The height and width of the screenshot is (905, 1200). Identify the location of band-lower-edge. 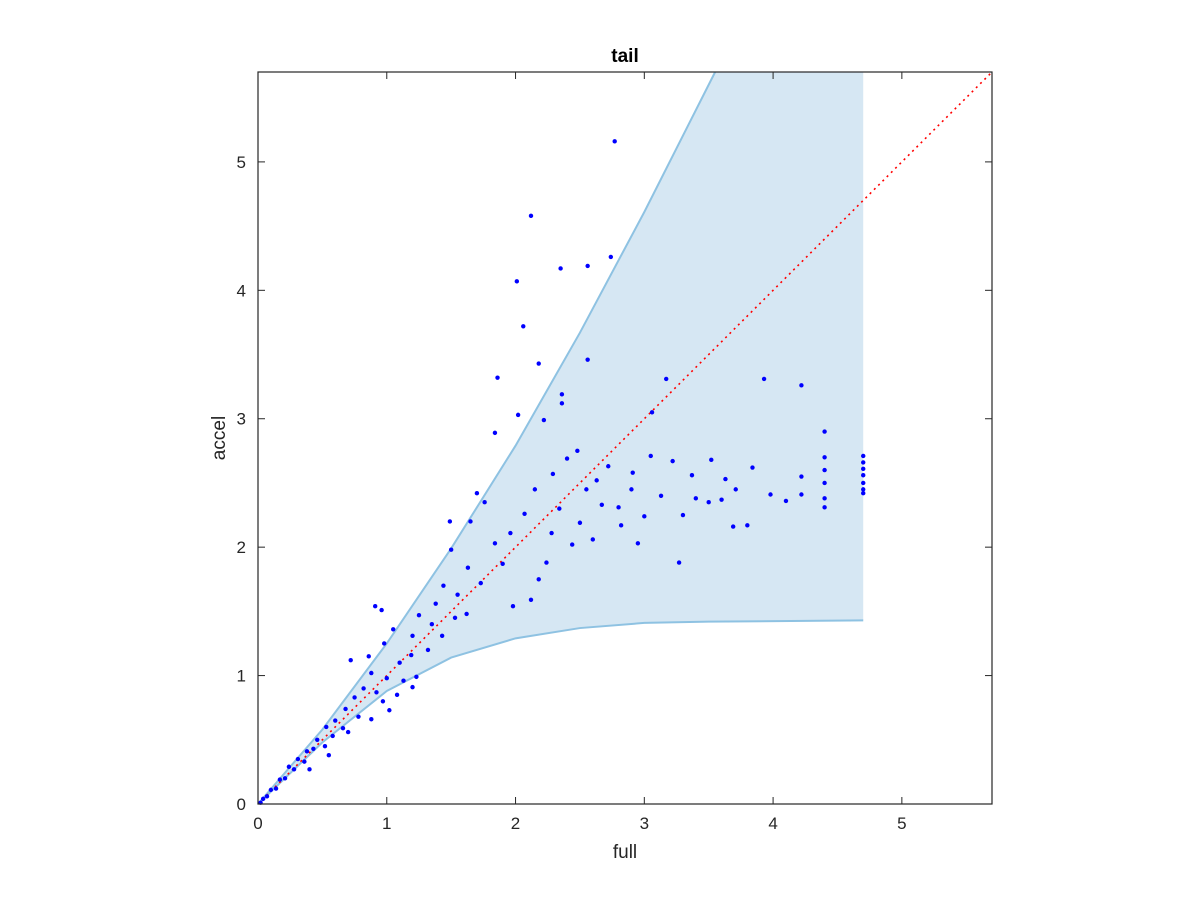
(560, 712).